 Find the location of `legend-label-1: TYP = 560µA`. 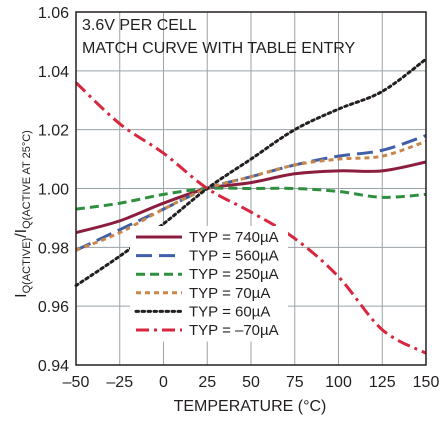

legend-label-1: TYP = 560µA is located at coordinates (234, 256).